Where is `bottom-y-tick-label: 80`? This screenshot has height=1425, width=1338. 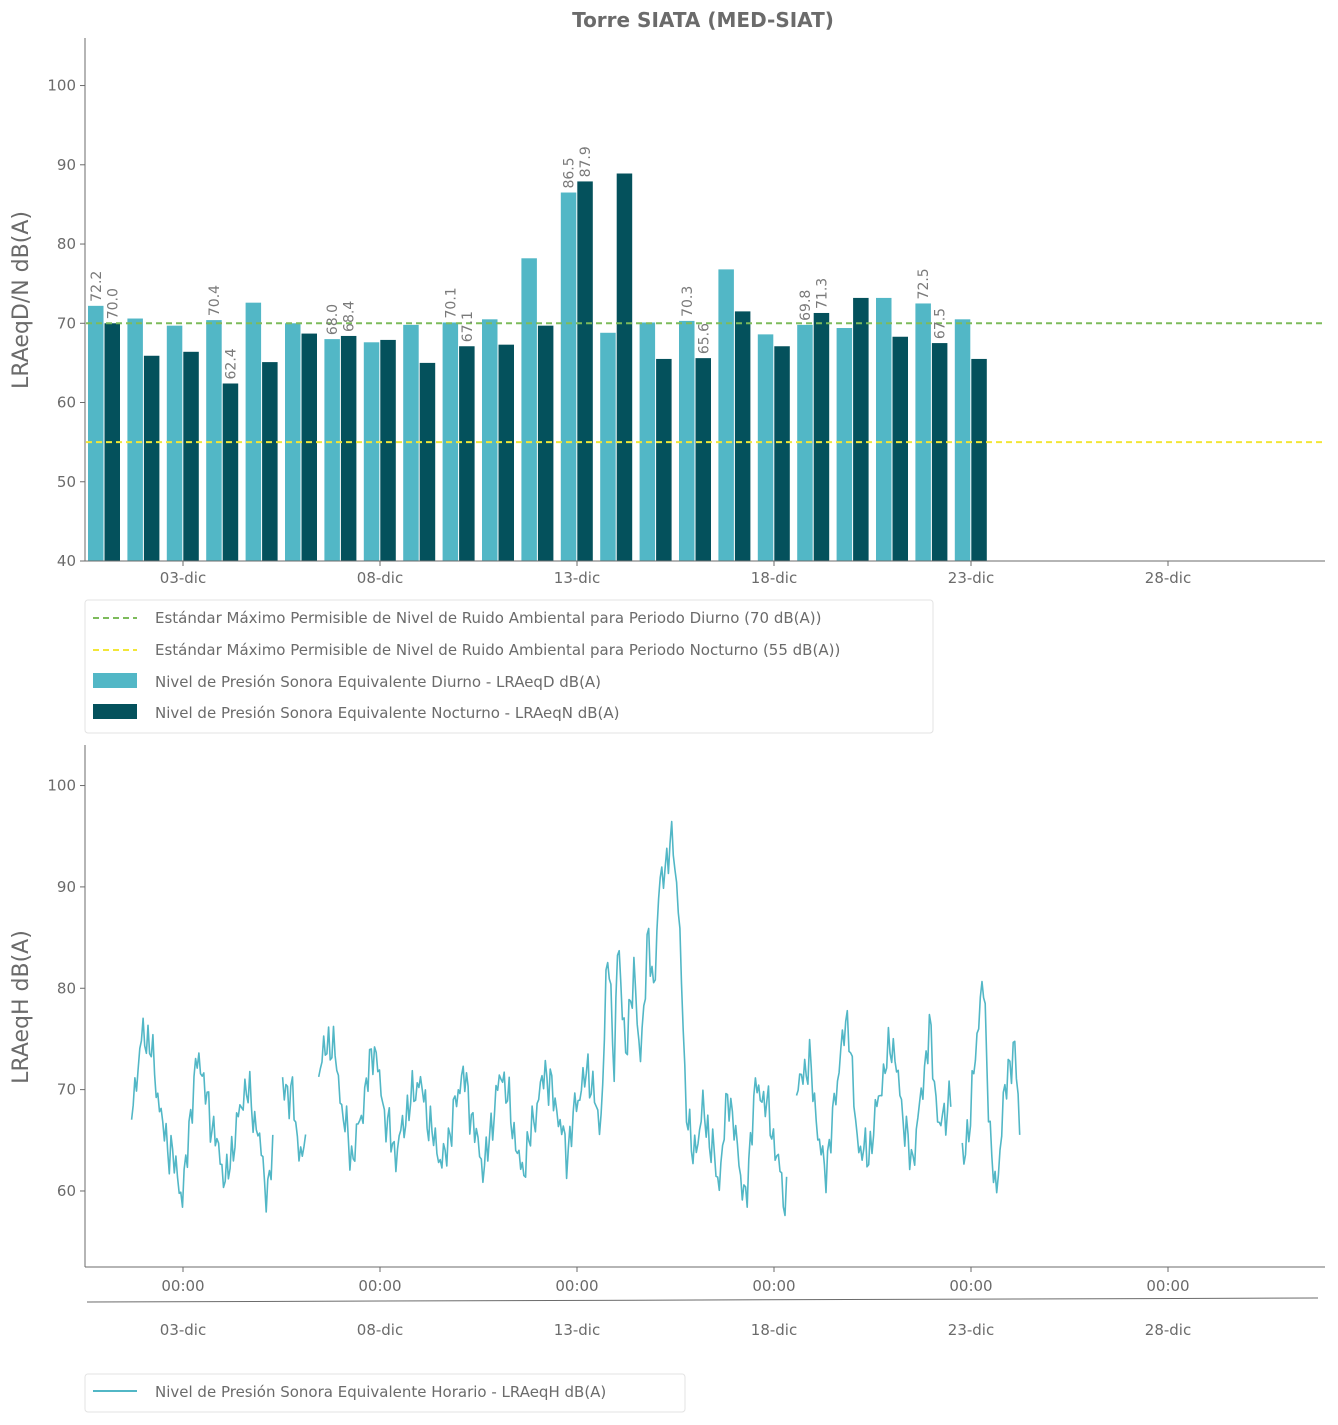
bottom-y-tick-label: 80 is located at coordinates (66, 988).